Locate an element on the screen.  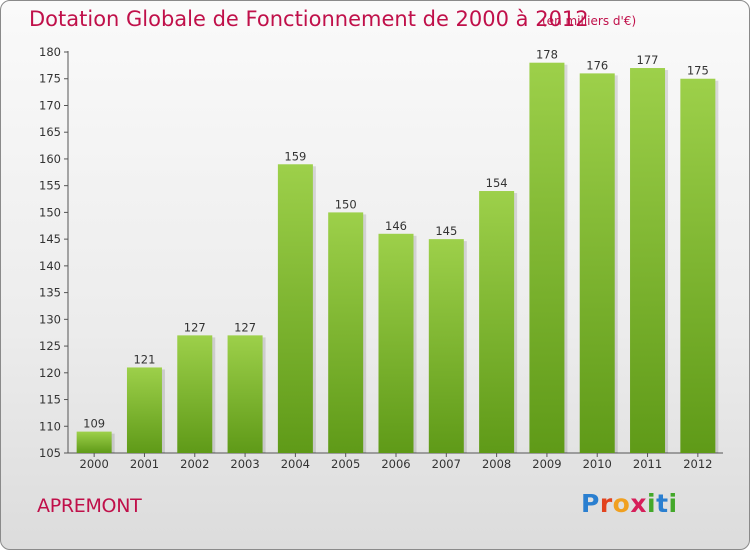
y-tick-label: 140 is located at coordinates (50, 266).